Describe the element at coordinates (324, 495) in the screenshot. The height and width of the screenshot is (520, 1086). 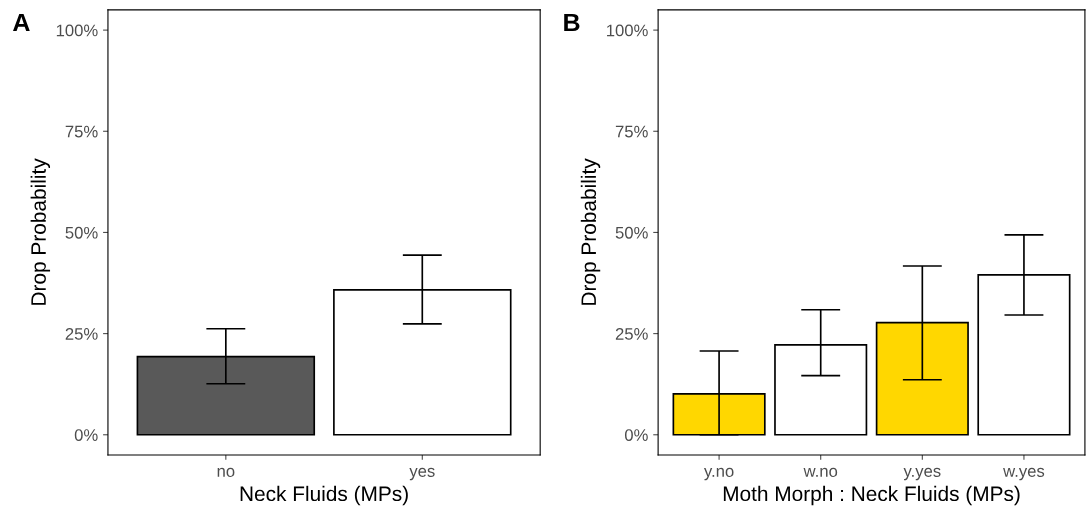
I see `x-axis-title: Neck Fluids (MPs)` at that location.